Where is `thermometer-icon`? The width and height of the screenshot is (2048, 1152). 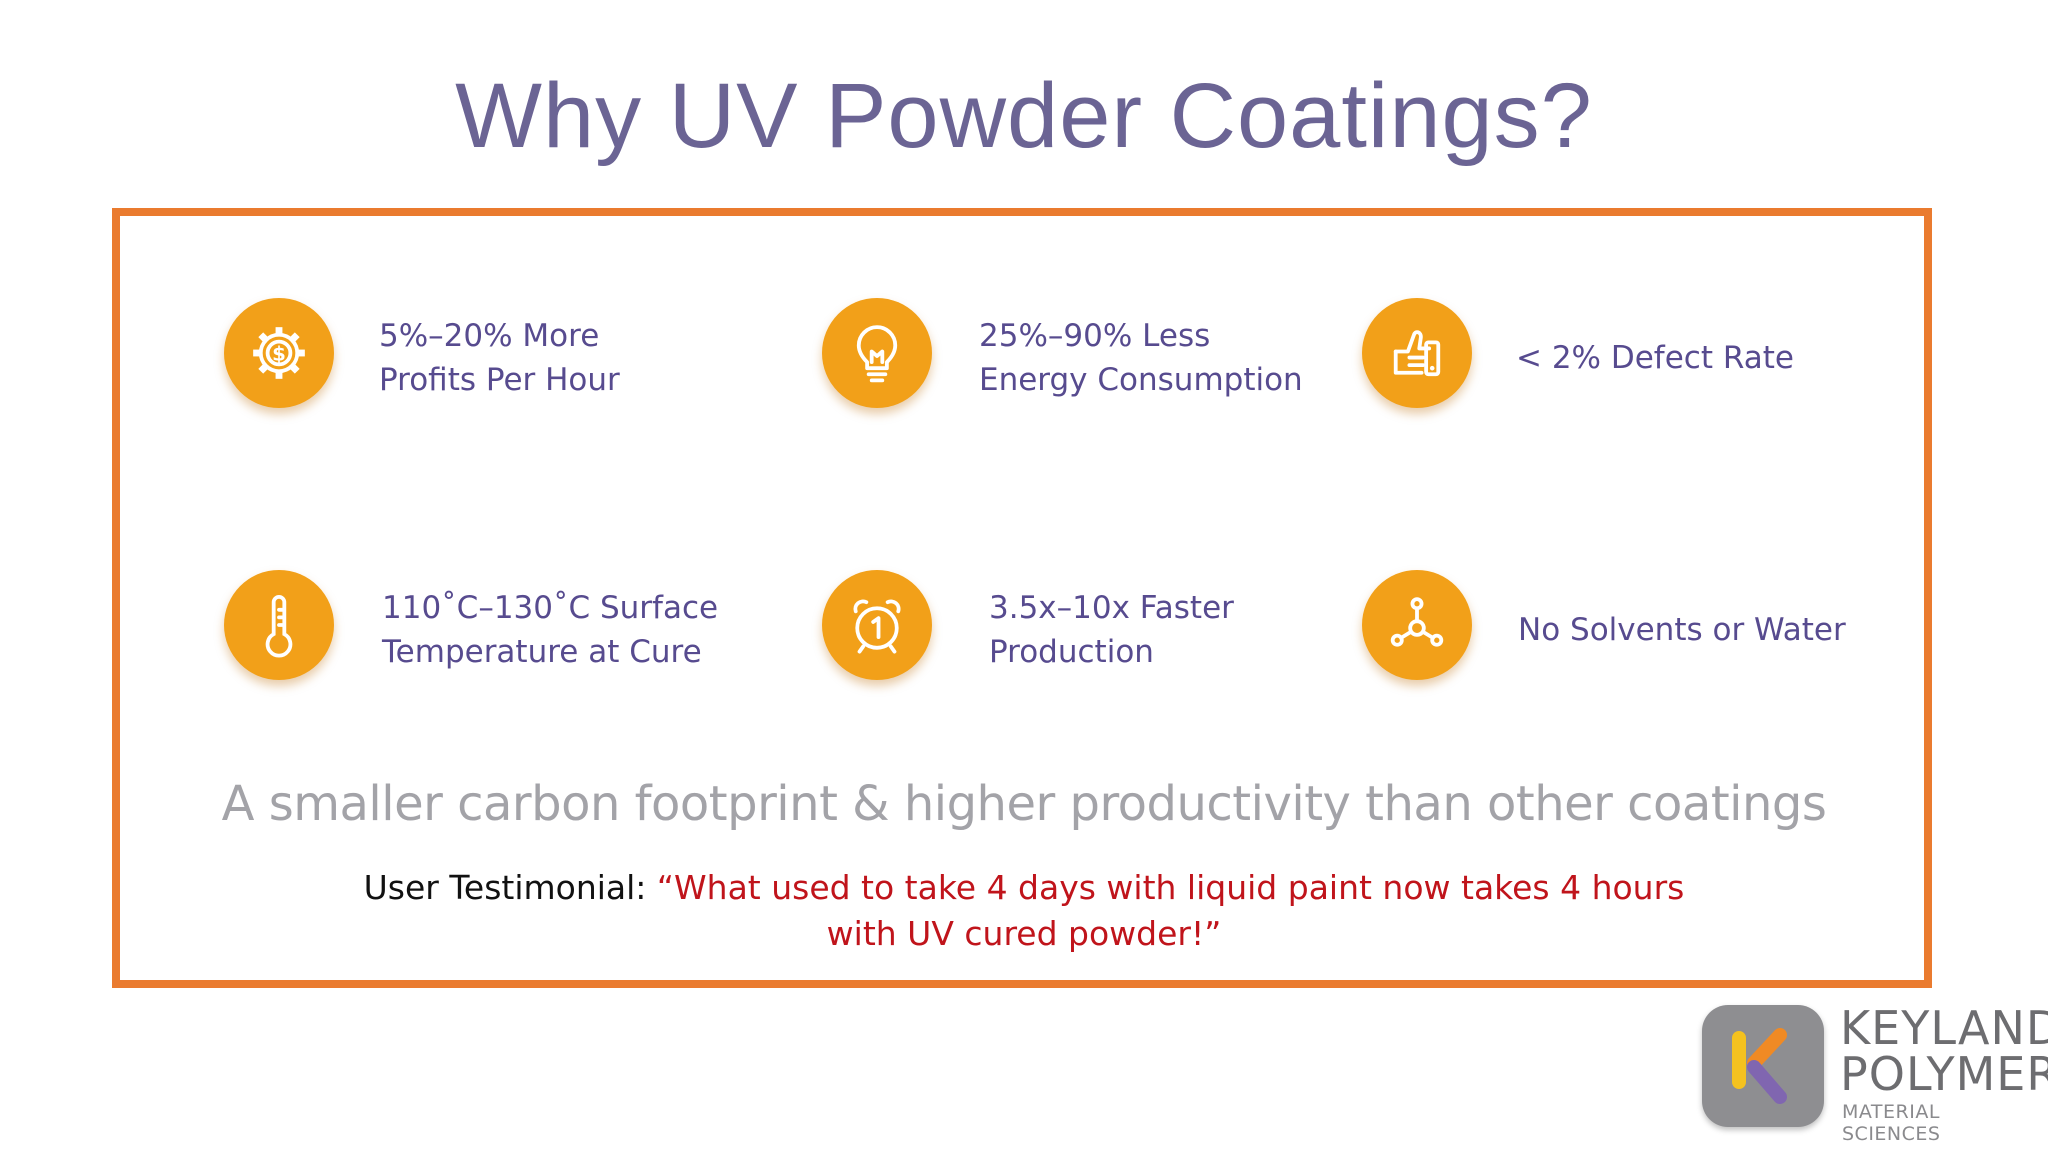
thermometer-icon is located at coordinates (279, 625).